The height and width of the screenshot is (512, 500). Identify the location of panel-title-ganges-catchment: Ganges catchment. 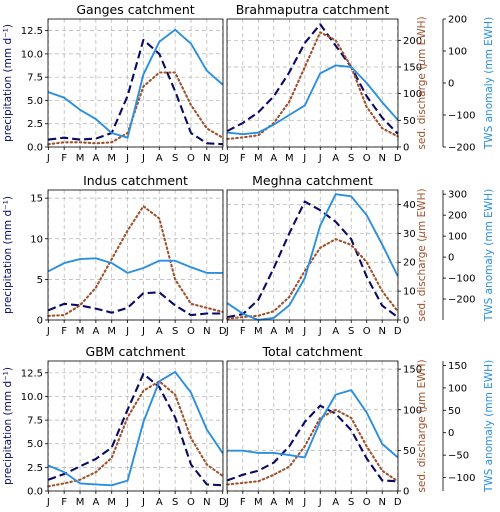
(135, 9).